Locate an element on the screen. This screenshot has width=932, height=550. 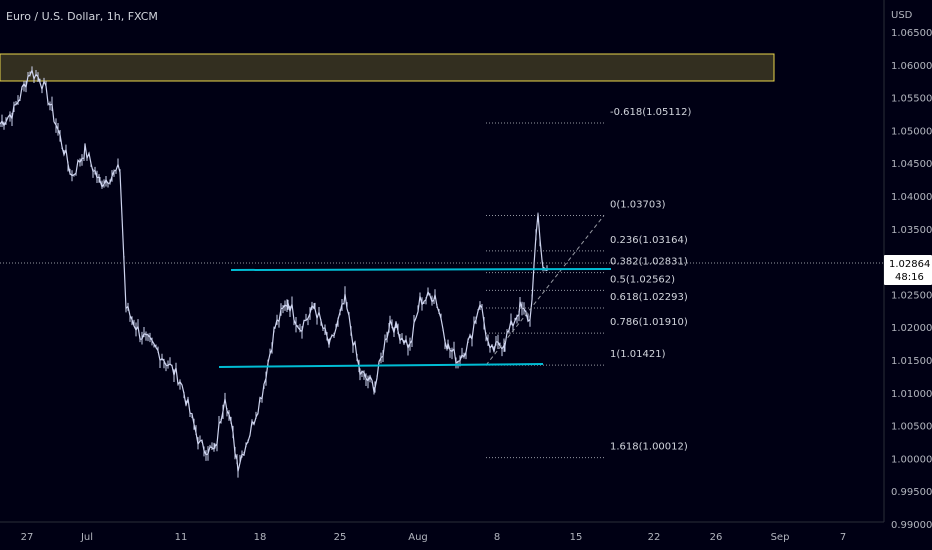
price-tick-label: 1.02000 is located at coordinates (911, 328).